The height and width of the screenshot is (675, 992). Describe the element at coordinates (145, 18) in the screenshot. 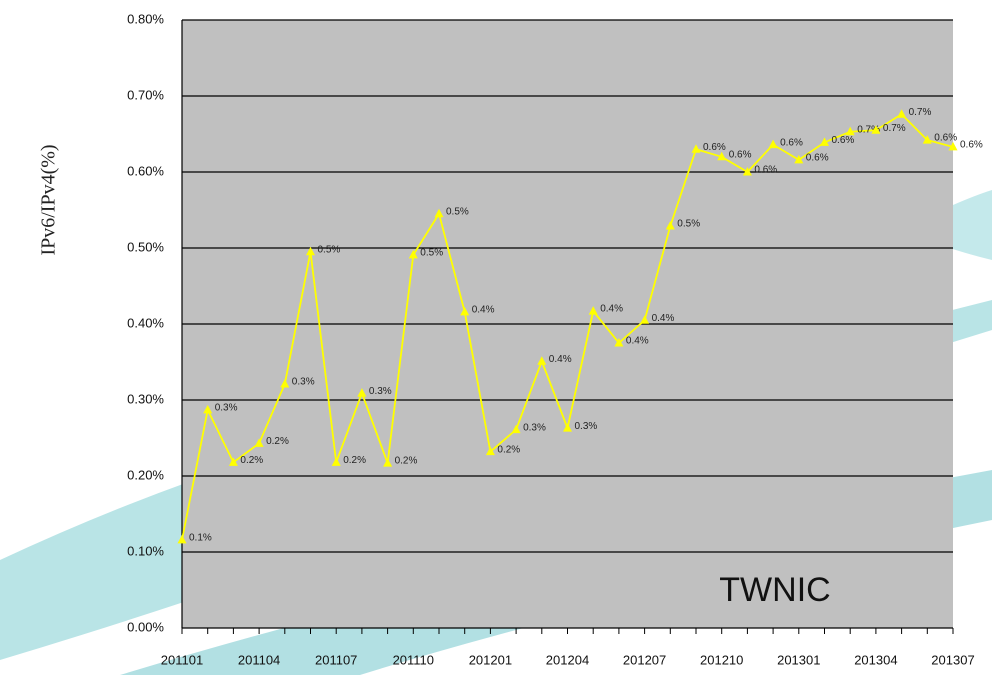

I see `y-tick-label: 0.80%` at that location.